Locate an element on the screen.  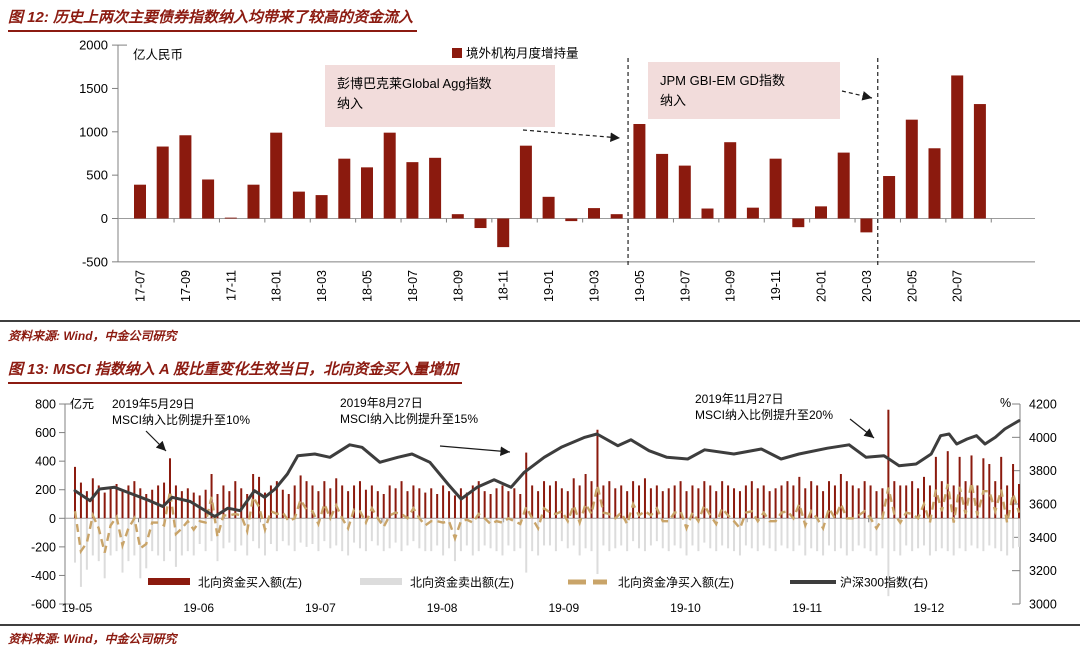
annotation-text: 纳入 is located at coordinates (350, 103).